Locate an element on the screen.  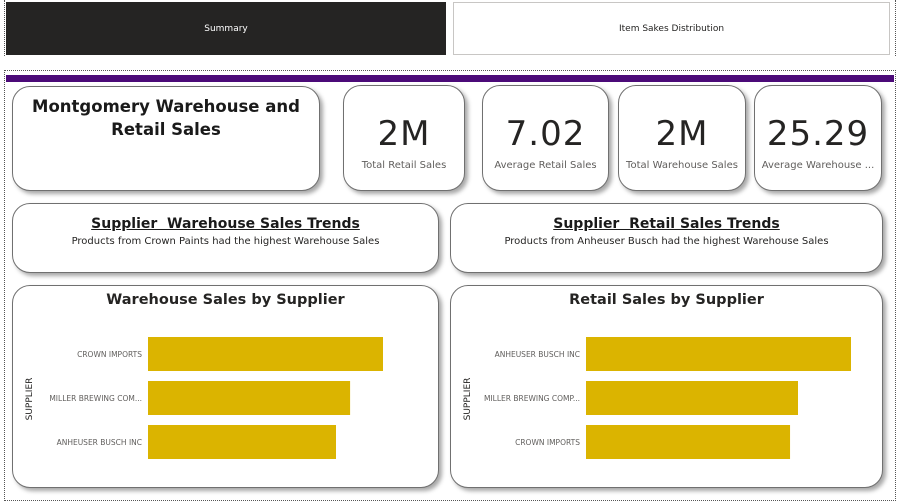
kpi-label: Total Retail Sales is located at coordinates (404, 165).